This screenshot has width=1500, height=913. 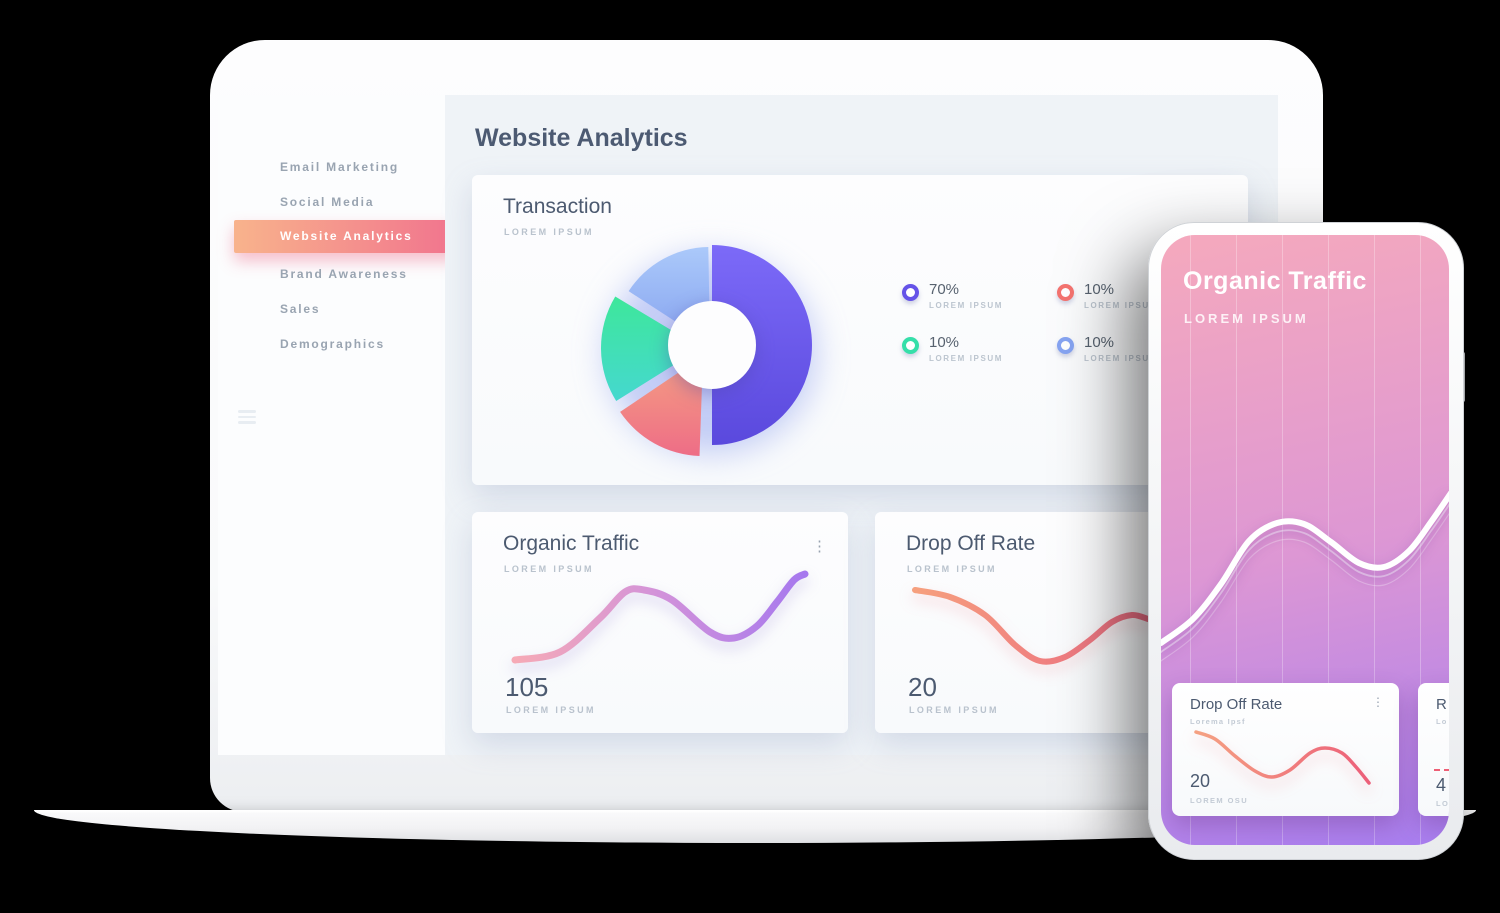 I want to click on legend-item-70: 70% LOREM IPSUM, so click(x=979, y=295).